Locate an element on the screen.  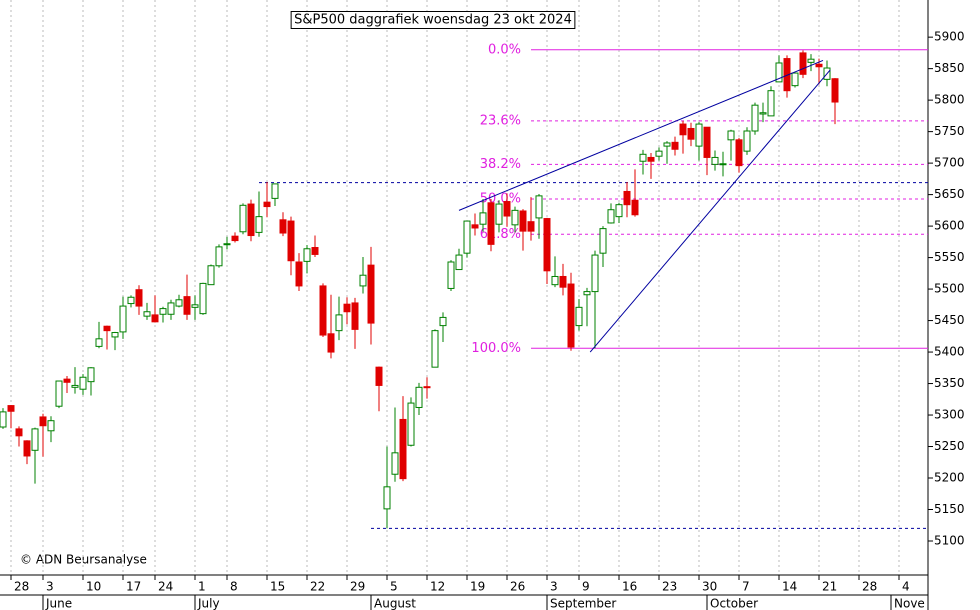
y-tick-label: 5400 is located at coordinates (949, 352).